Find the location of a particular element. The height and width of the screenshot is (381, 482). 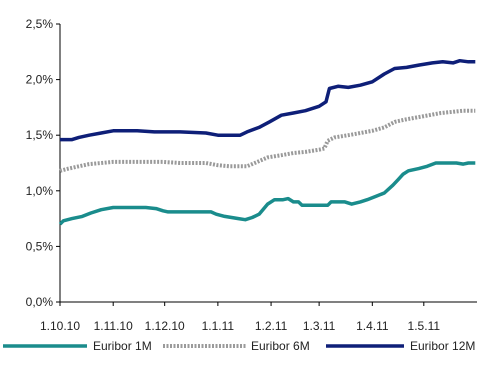

y-axis: 0,0% 0,5% 1,0% 1,5% 2,0% 2,5% is located at coordinates (43, 163).